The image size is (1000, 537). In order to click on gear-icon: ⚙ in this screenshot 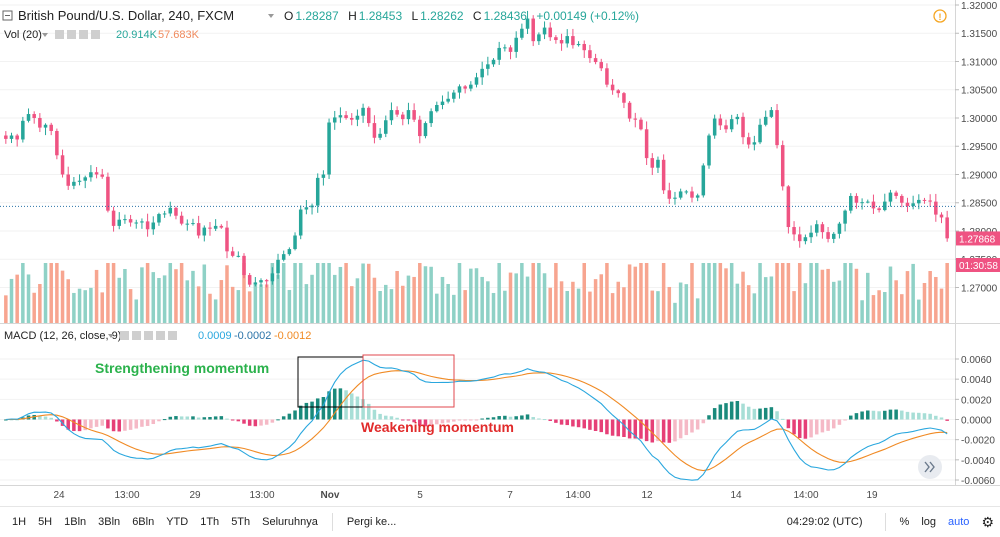, I will do `click(987, 521)`.